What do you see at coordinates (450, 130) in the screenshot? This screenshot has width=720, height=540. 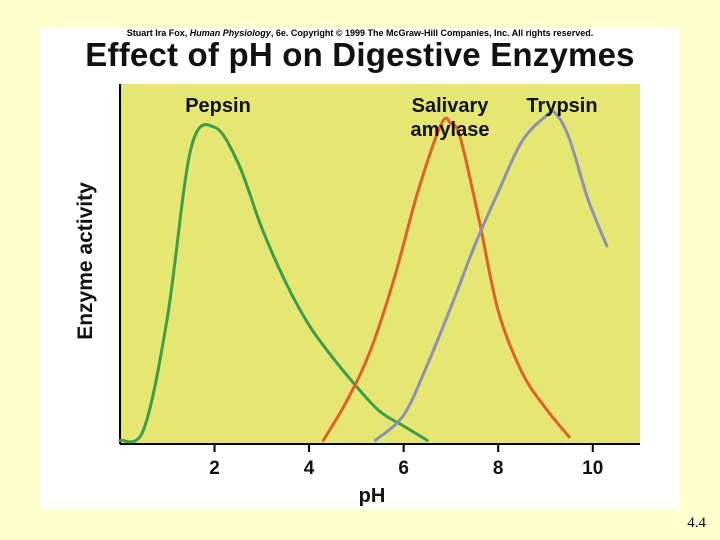 I see `series-label-salivary-amylase-line-2: amylase` at bounding box center [450, 130].